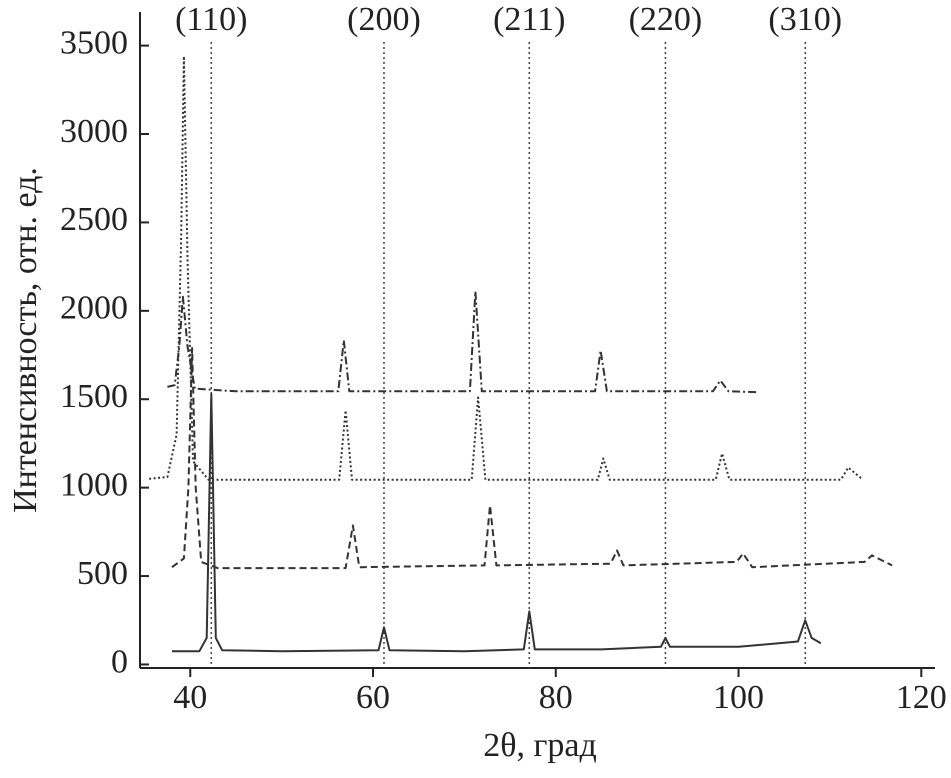 Image resolution: width=951 pixels, height=778 pixels. What do you see at coordinates (102, 573) in the screenshot?
I see `y-tick-label: 500` at bounding box center [102, 573].